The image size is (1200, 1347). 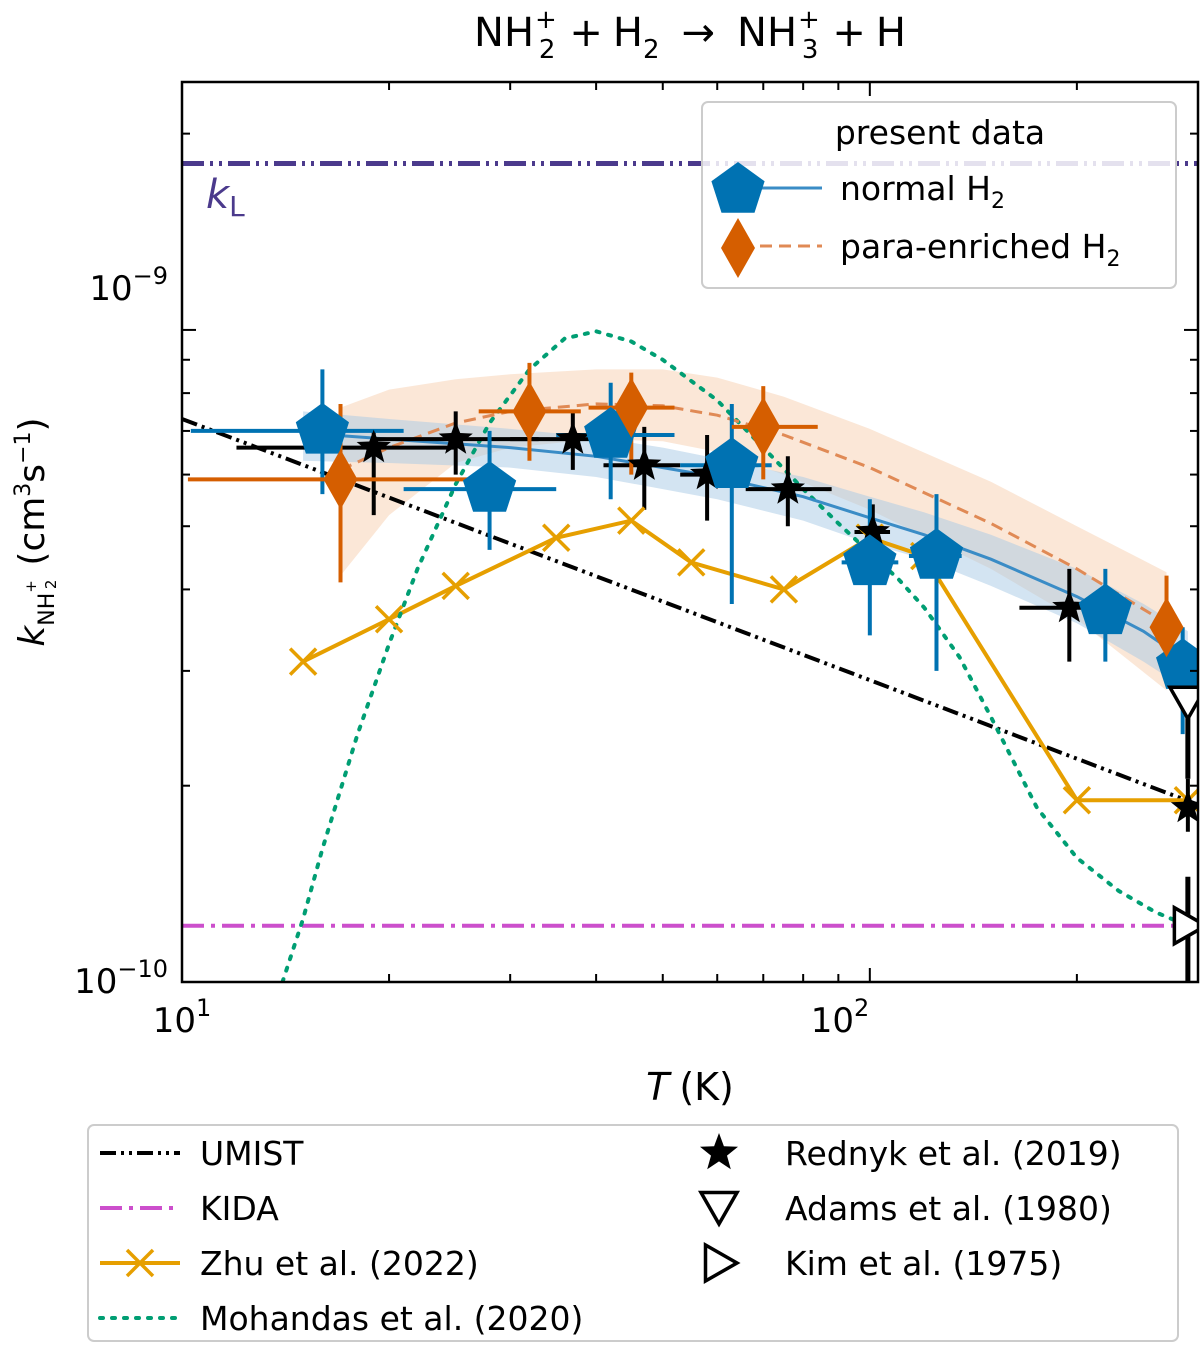 What do you see at coordinates (690, 1087) in the screenshot?
I see `x-axis-label: T (K)` at bounding box center [690, 1087].